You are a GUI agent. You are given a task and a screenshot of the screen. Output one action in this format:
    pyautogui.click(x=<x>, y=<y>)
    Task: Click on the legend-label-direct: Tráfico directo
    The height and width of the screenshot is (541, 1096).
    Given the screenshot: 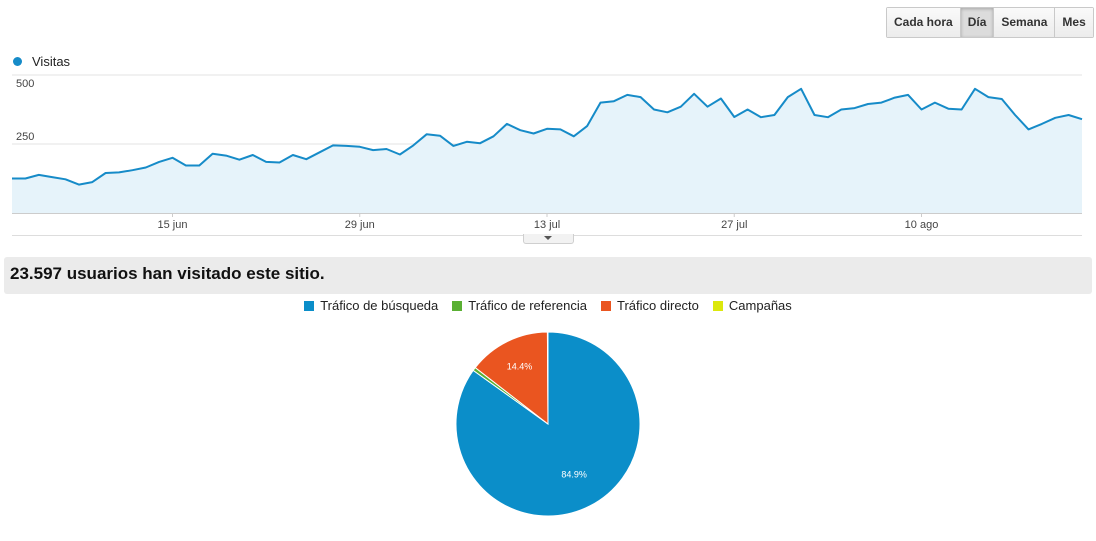 What is the action you would take?
    pyautogui.click(x=658, y=305)
    